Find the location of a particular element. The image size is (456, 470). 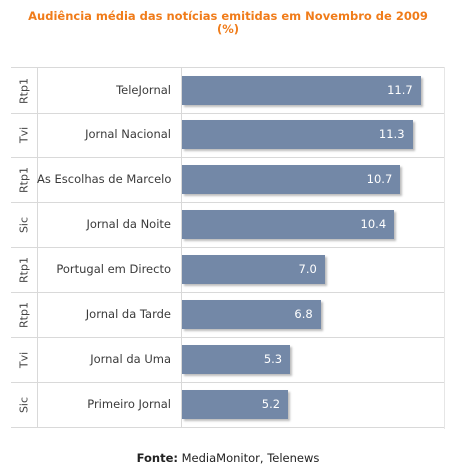

chart-row: Tvi Jornal da Uma 5.3 is located at coordinates (227, 360).